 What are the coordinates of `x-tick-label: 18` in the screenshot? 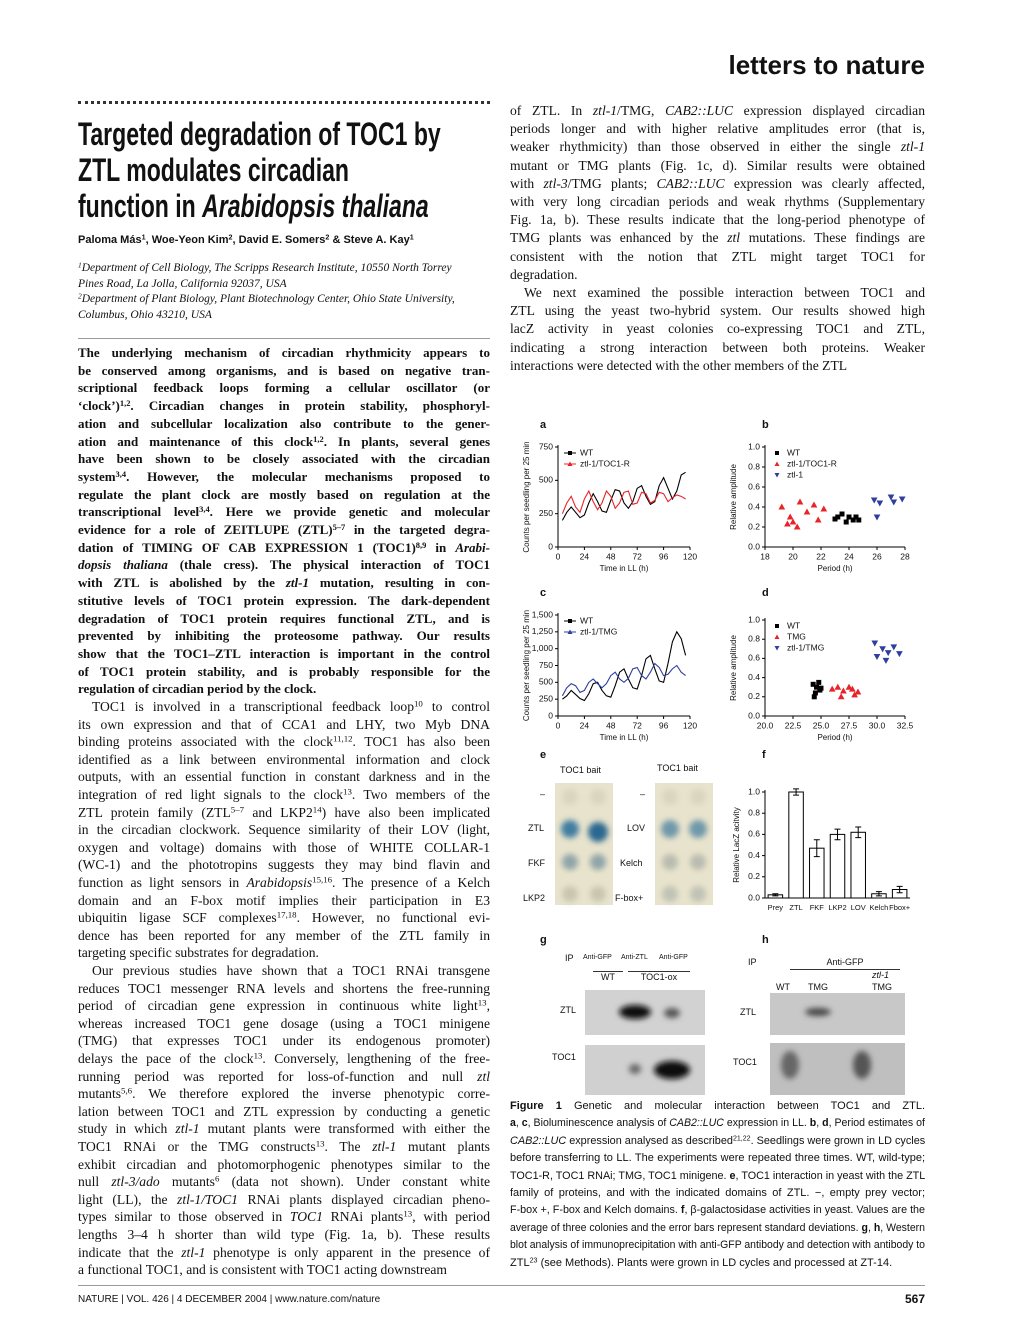 It's located at (765, 556).